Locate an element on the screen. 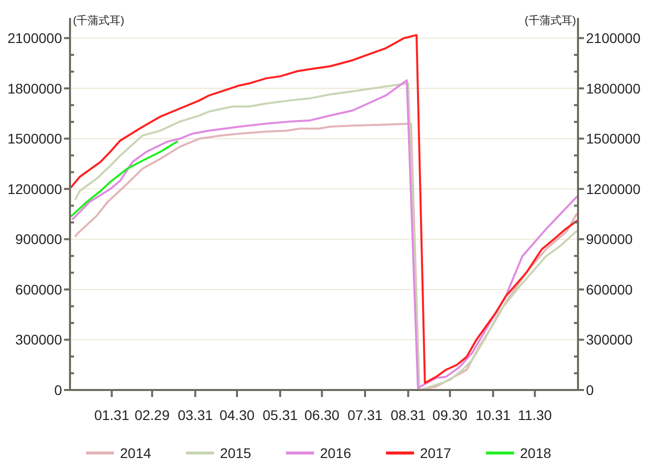 Image resolution: width=652 pixels, height=466 pixels. y-tick-label: 0 is located at coordinates (58, 390).